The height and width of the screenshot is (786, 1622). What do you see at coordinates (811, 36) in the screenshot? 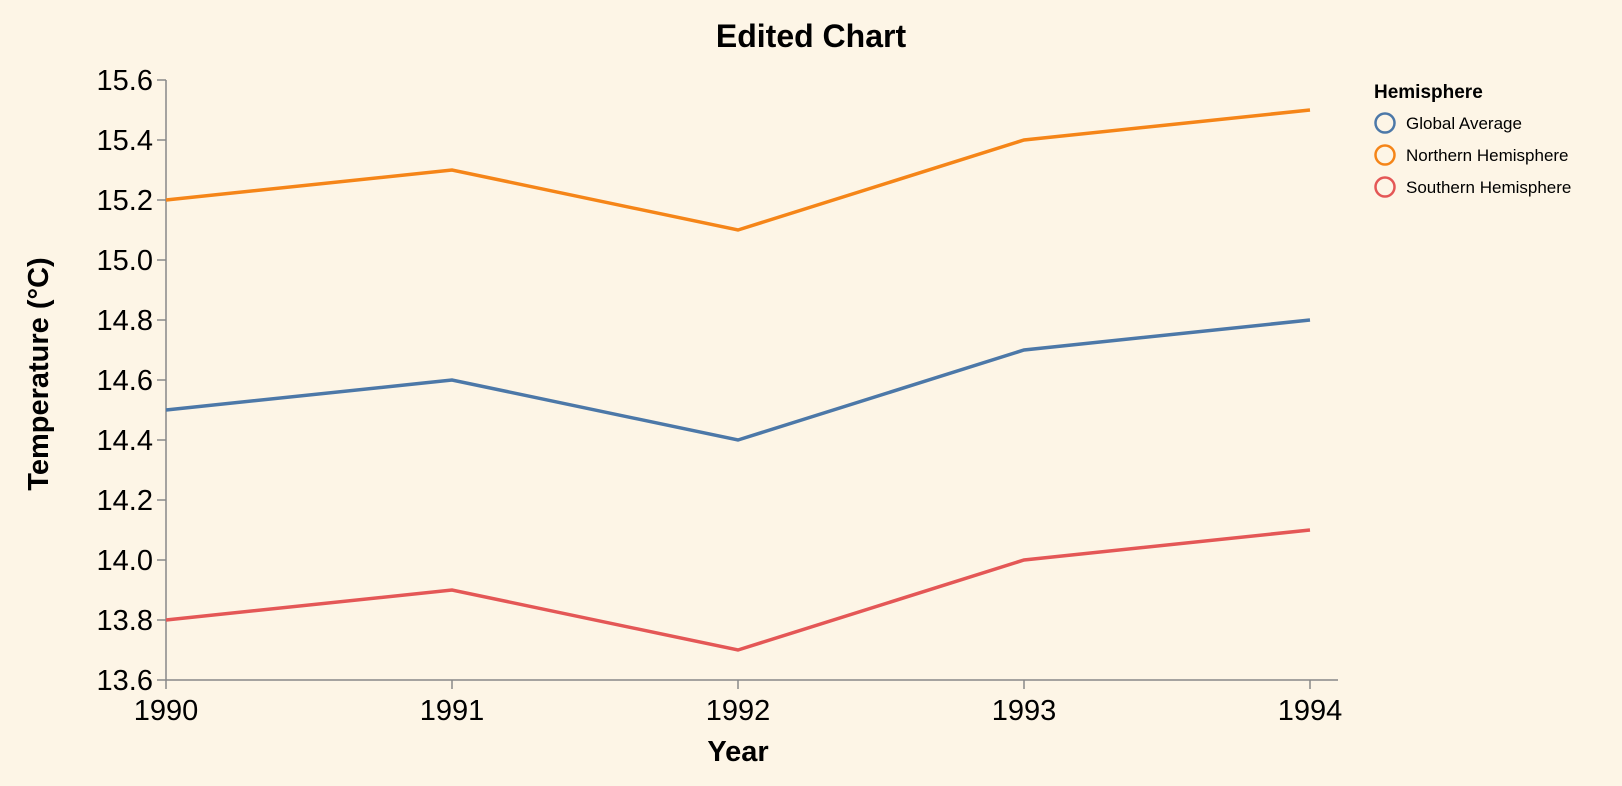
I see `chart-title: Edited Chart` at bounding box center [811, 36].